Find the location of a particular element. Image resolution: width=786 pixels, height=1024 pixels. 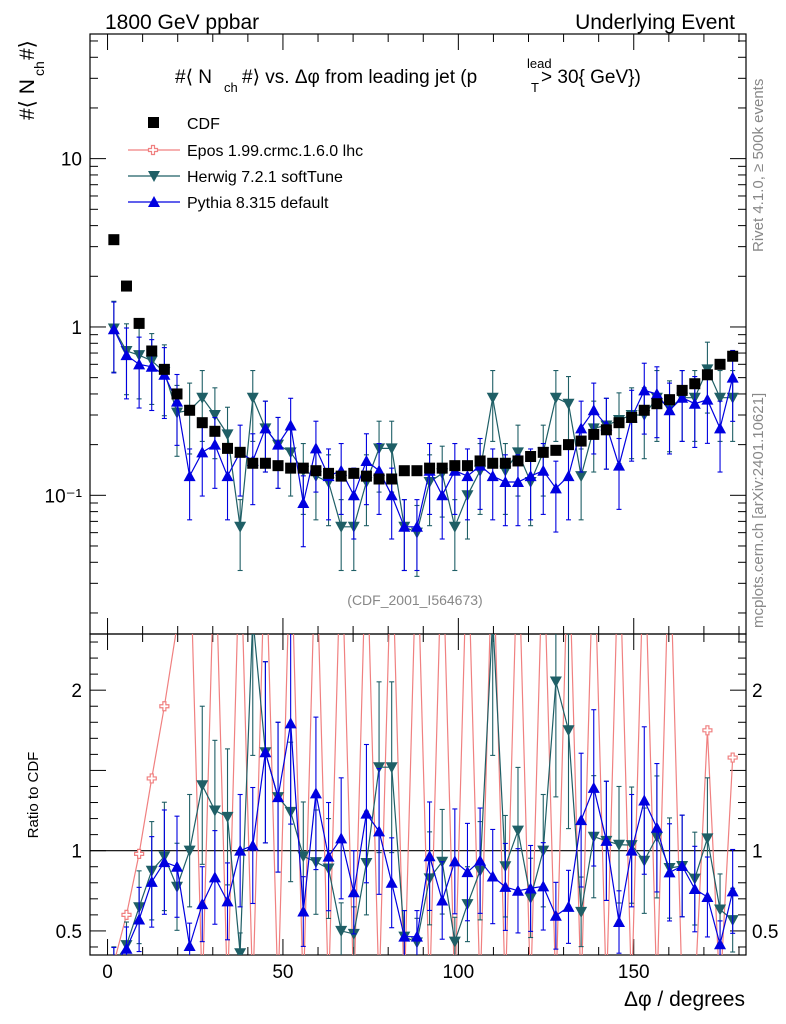

legend-label-pythia: Pythia 8.315 default is located at coordinates (258, 203).